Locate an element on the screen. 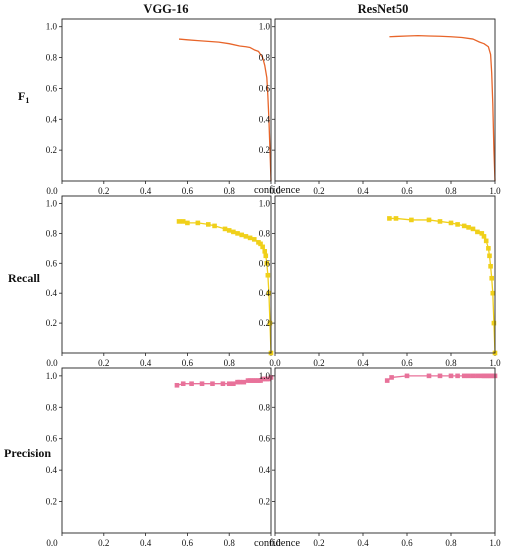 Image resolution: width=508 pixels, height=550 pixels. y-tick-label-f1-resnet50-0: 0.2 is located at coordinates (264, 150).